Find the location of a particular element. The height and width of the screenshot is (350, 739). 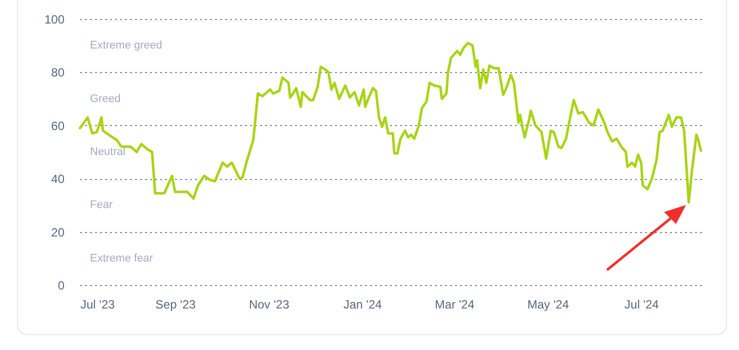

x-tick-label: Jul '24 is located at coordinates (642, 305).